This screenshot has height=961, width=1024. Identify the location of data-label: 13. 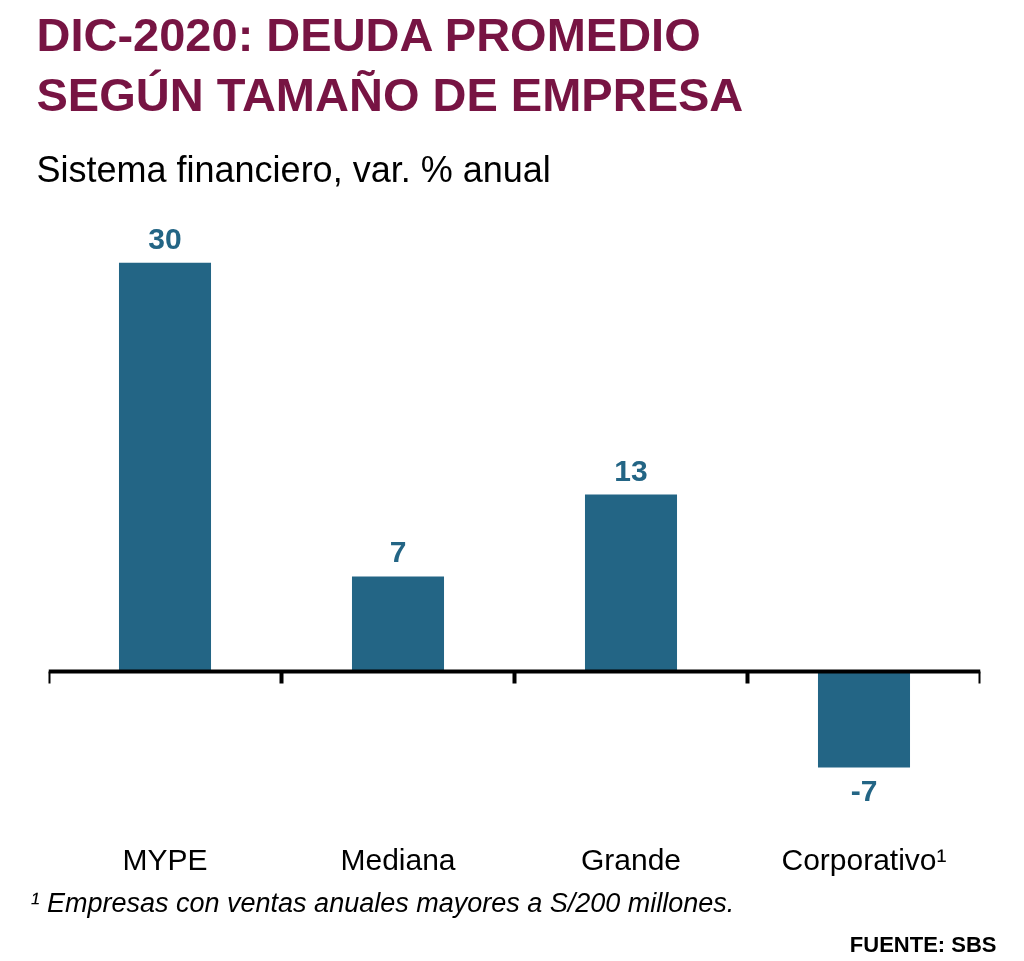
(631, 470).